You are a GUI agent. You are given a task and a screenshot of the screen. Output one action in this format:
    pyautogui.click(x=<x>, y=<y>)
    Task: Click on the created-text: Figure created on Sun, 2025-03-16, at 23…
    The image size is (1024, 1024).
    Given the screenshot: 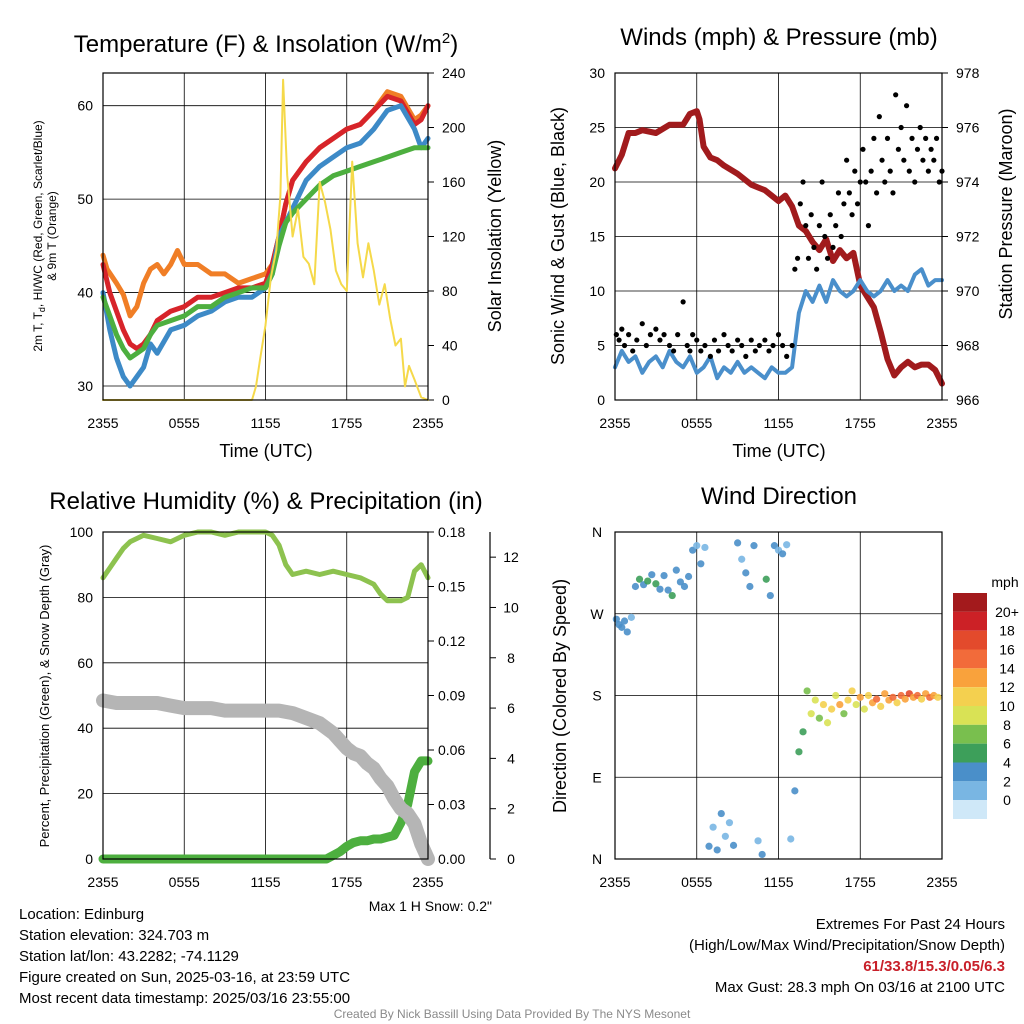 What is the action you would take?
    pyautogui.click(x=185, y=977)
    